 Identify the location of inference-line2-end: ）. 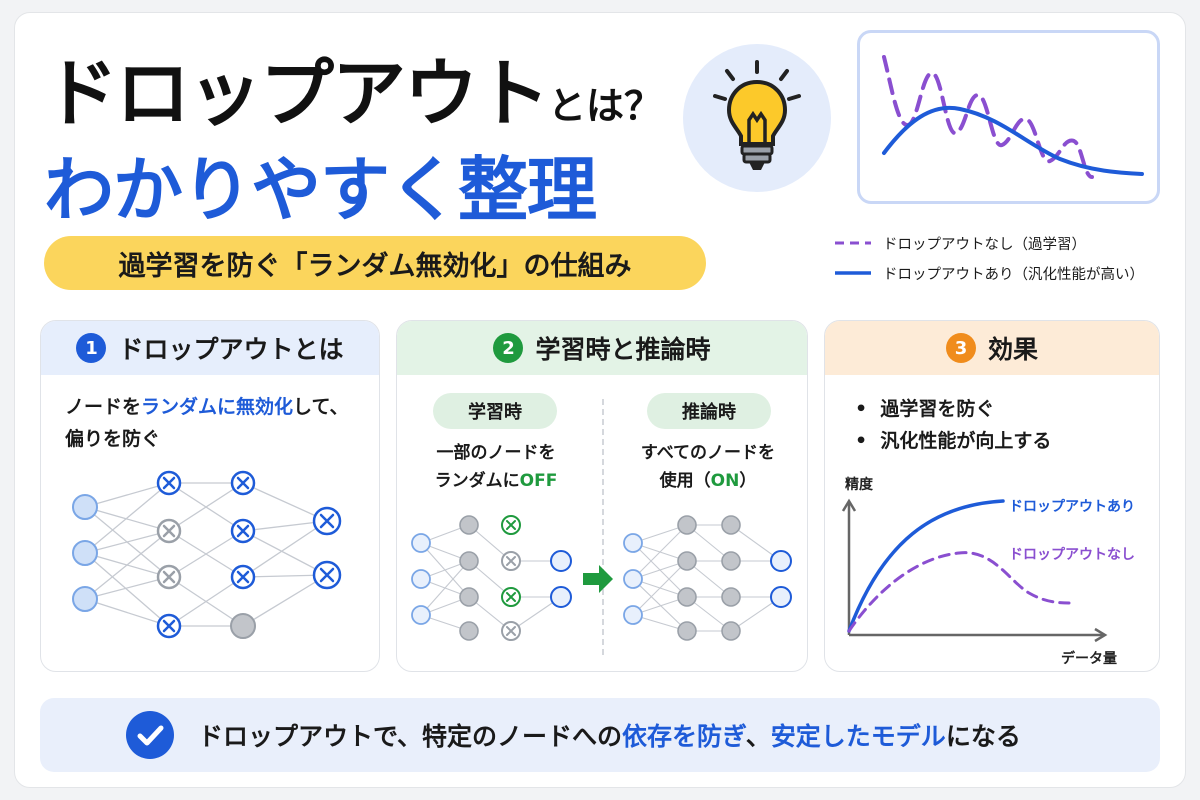
(748, 481).